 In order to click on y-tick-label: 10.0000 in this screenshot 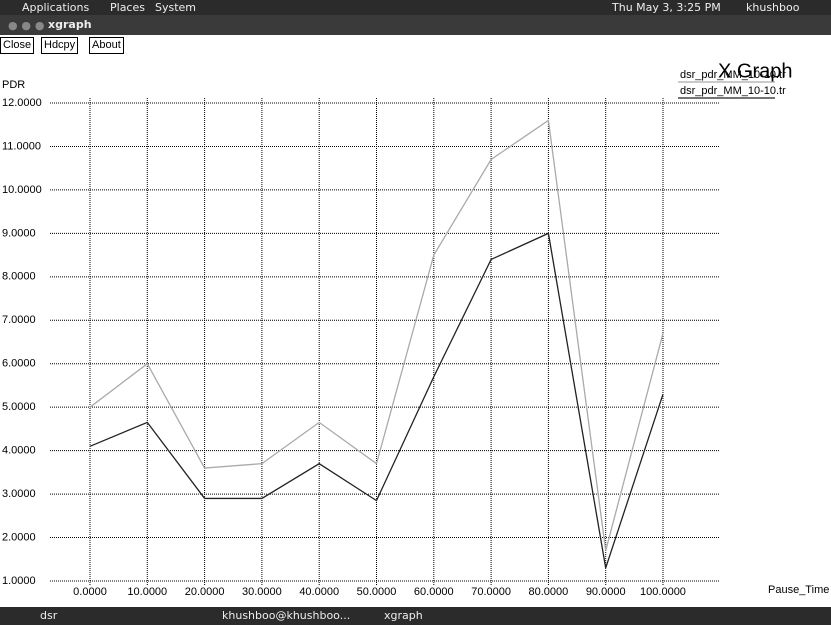, I will do `click(22, 190)`.